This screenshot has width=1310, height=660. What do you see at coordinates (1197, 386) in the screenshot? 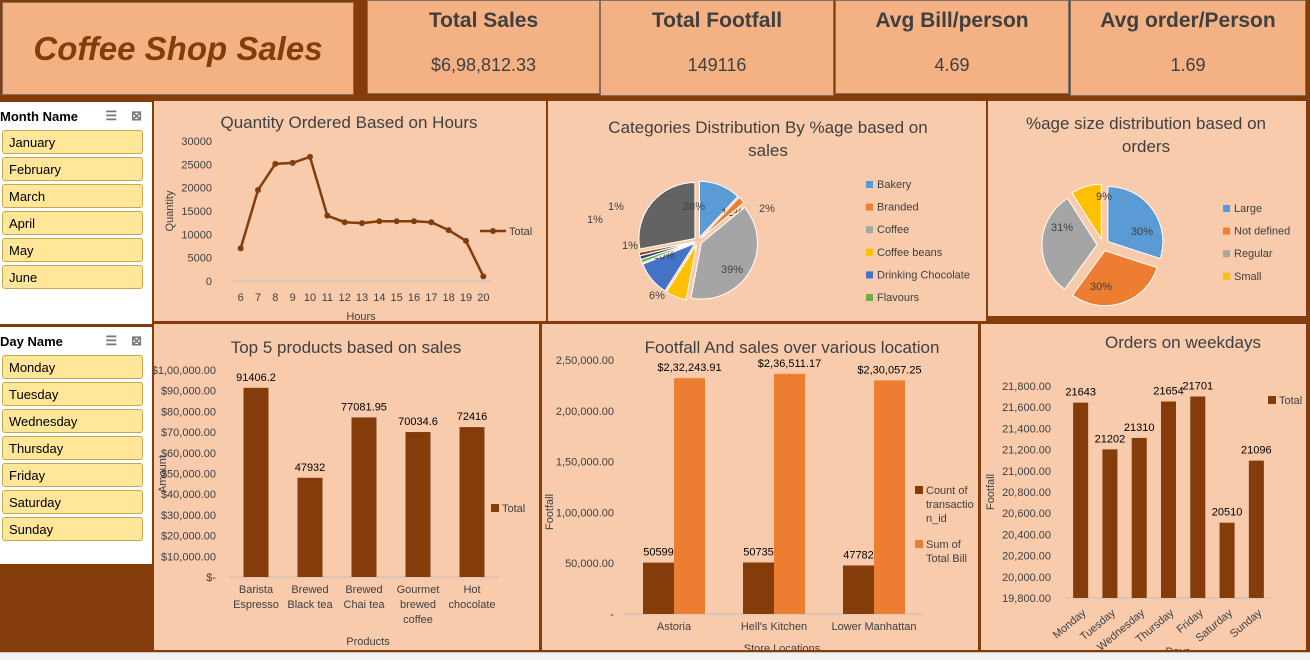
I see `data-label: 21701` at bounding box center [1197, 386].